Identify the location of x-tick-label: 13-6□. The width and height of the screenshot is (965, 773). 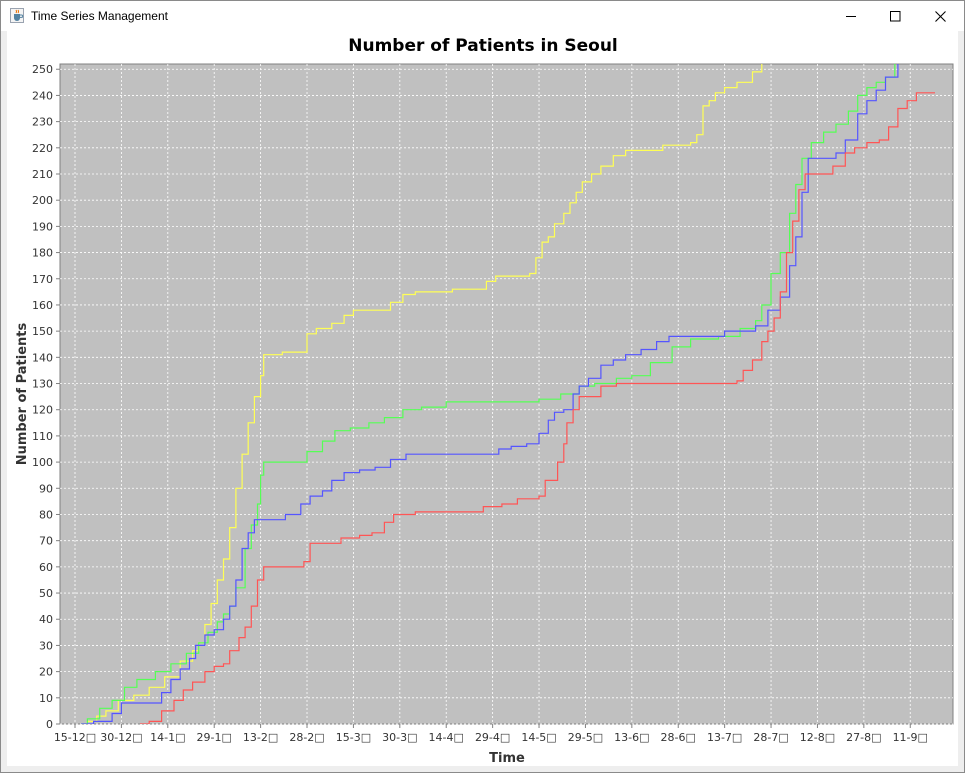
(631, 737).